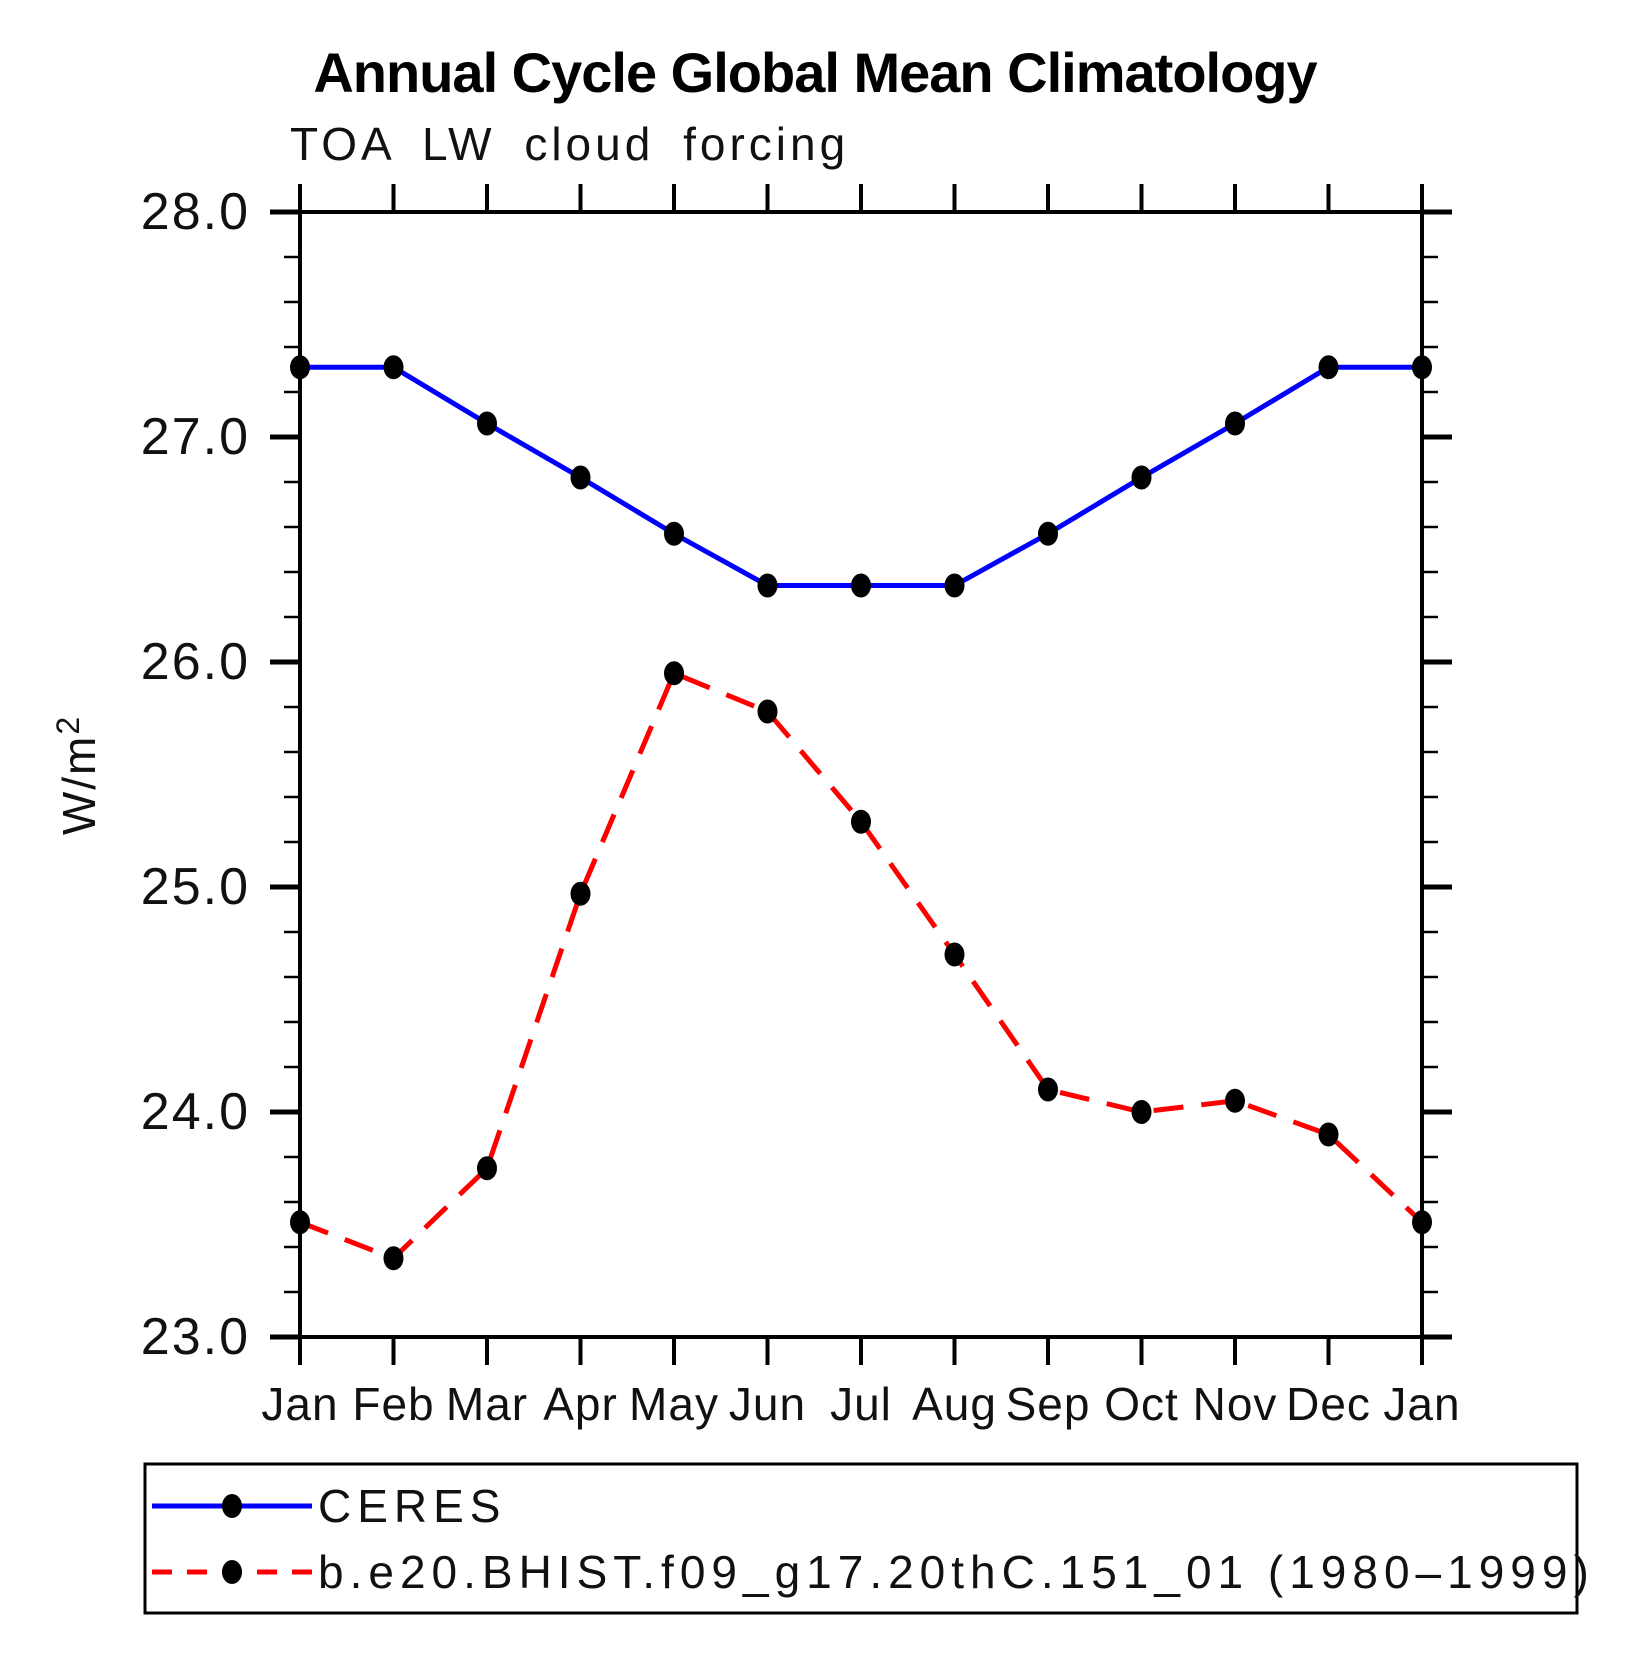 Image resolution: width=1652 pixels, height=1657 pixels. Describe the element at coordinates (412, 1506) in the screenshot. I see `legend-label-0: CERES` at that location.